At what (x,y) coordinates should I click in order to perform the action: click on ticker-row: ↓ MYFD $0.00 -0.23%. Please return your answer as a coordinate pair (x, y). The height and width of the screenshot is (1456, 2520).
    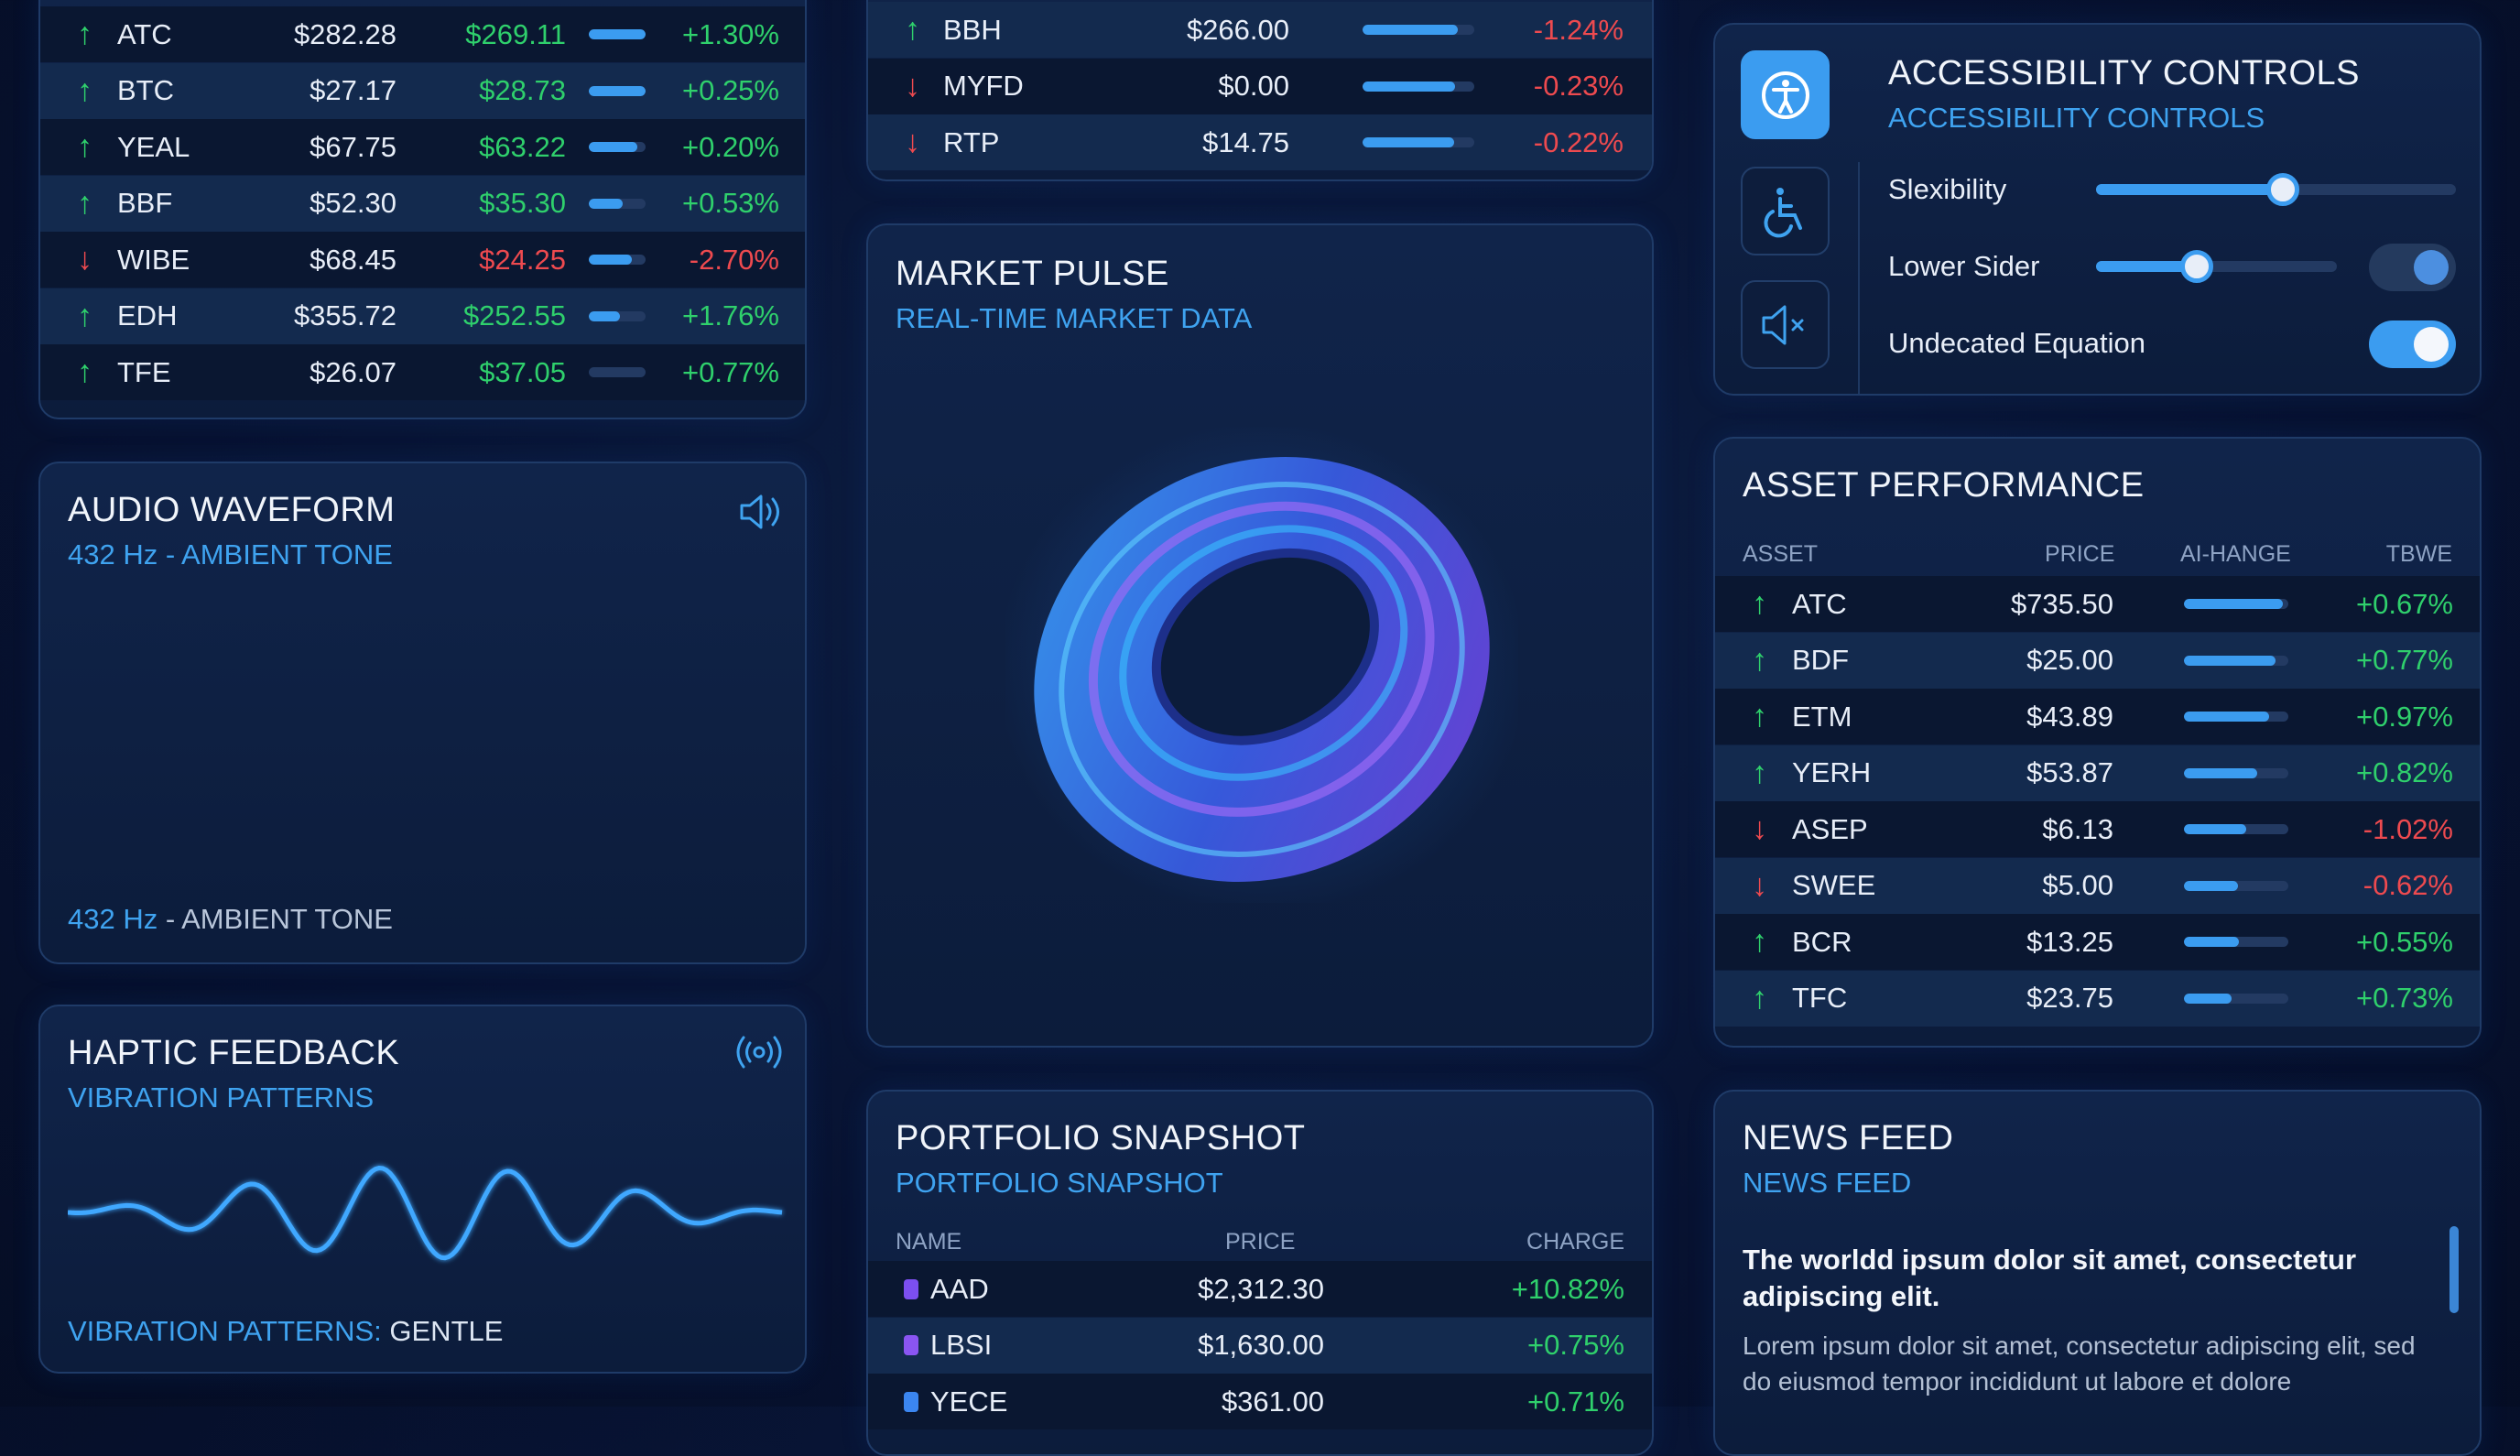
    Looking at the image, I should click on (1260, 86).